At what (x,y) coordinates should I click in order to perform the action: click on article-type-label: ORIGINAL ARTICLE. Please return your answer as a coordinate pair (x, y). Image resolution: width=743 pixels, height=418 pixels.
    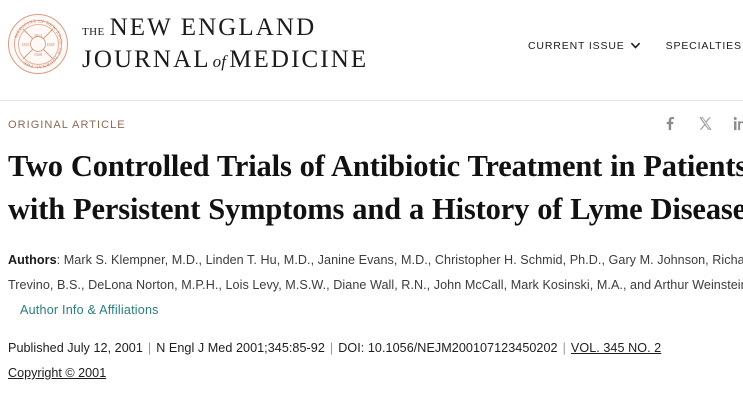
    Looking at the image, I should click on (67, 125).